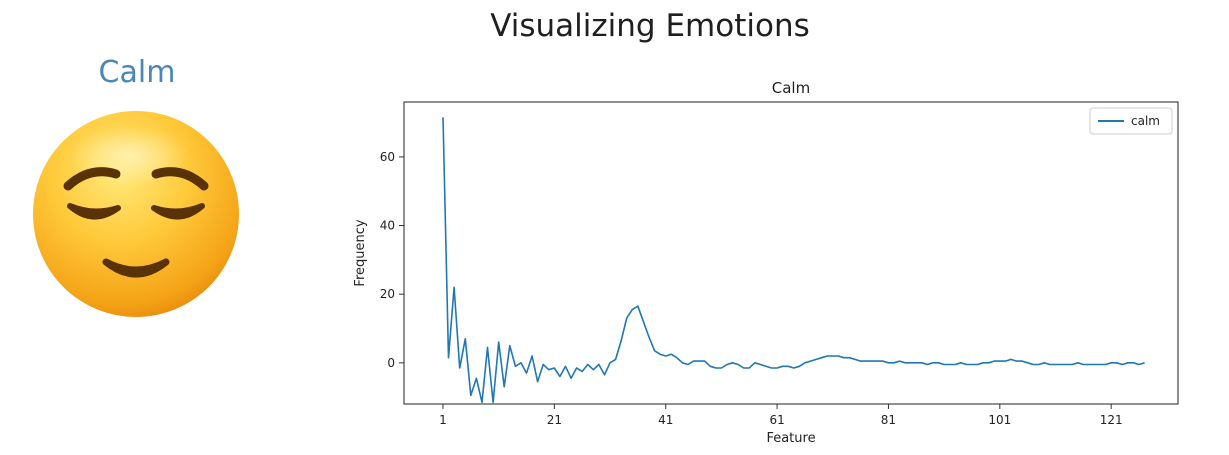  I want to click on y-tick-label: 40, so click(387, 226).